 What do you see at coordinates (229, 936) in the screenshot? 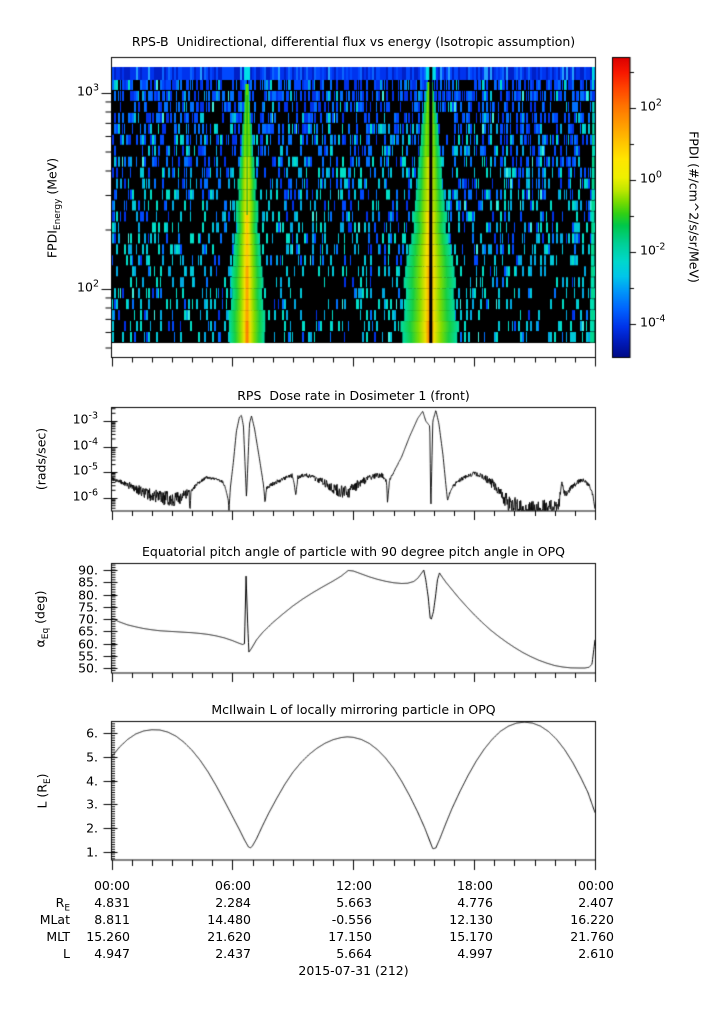
I see `mlt-value: 21.620` at bounding box center [229, 936].